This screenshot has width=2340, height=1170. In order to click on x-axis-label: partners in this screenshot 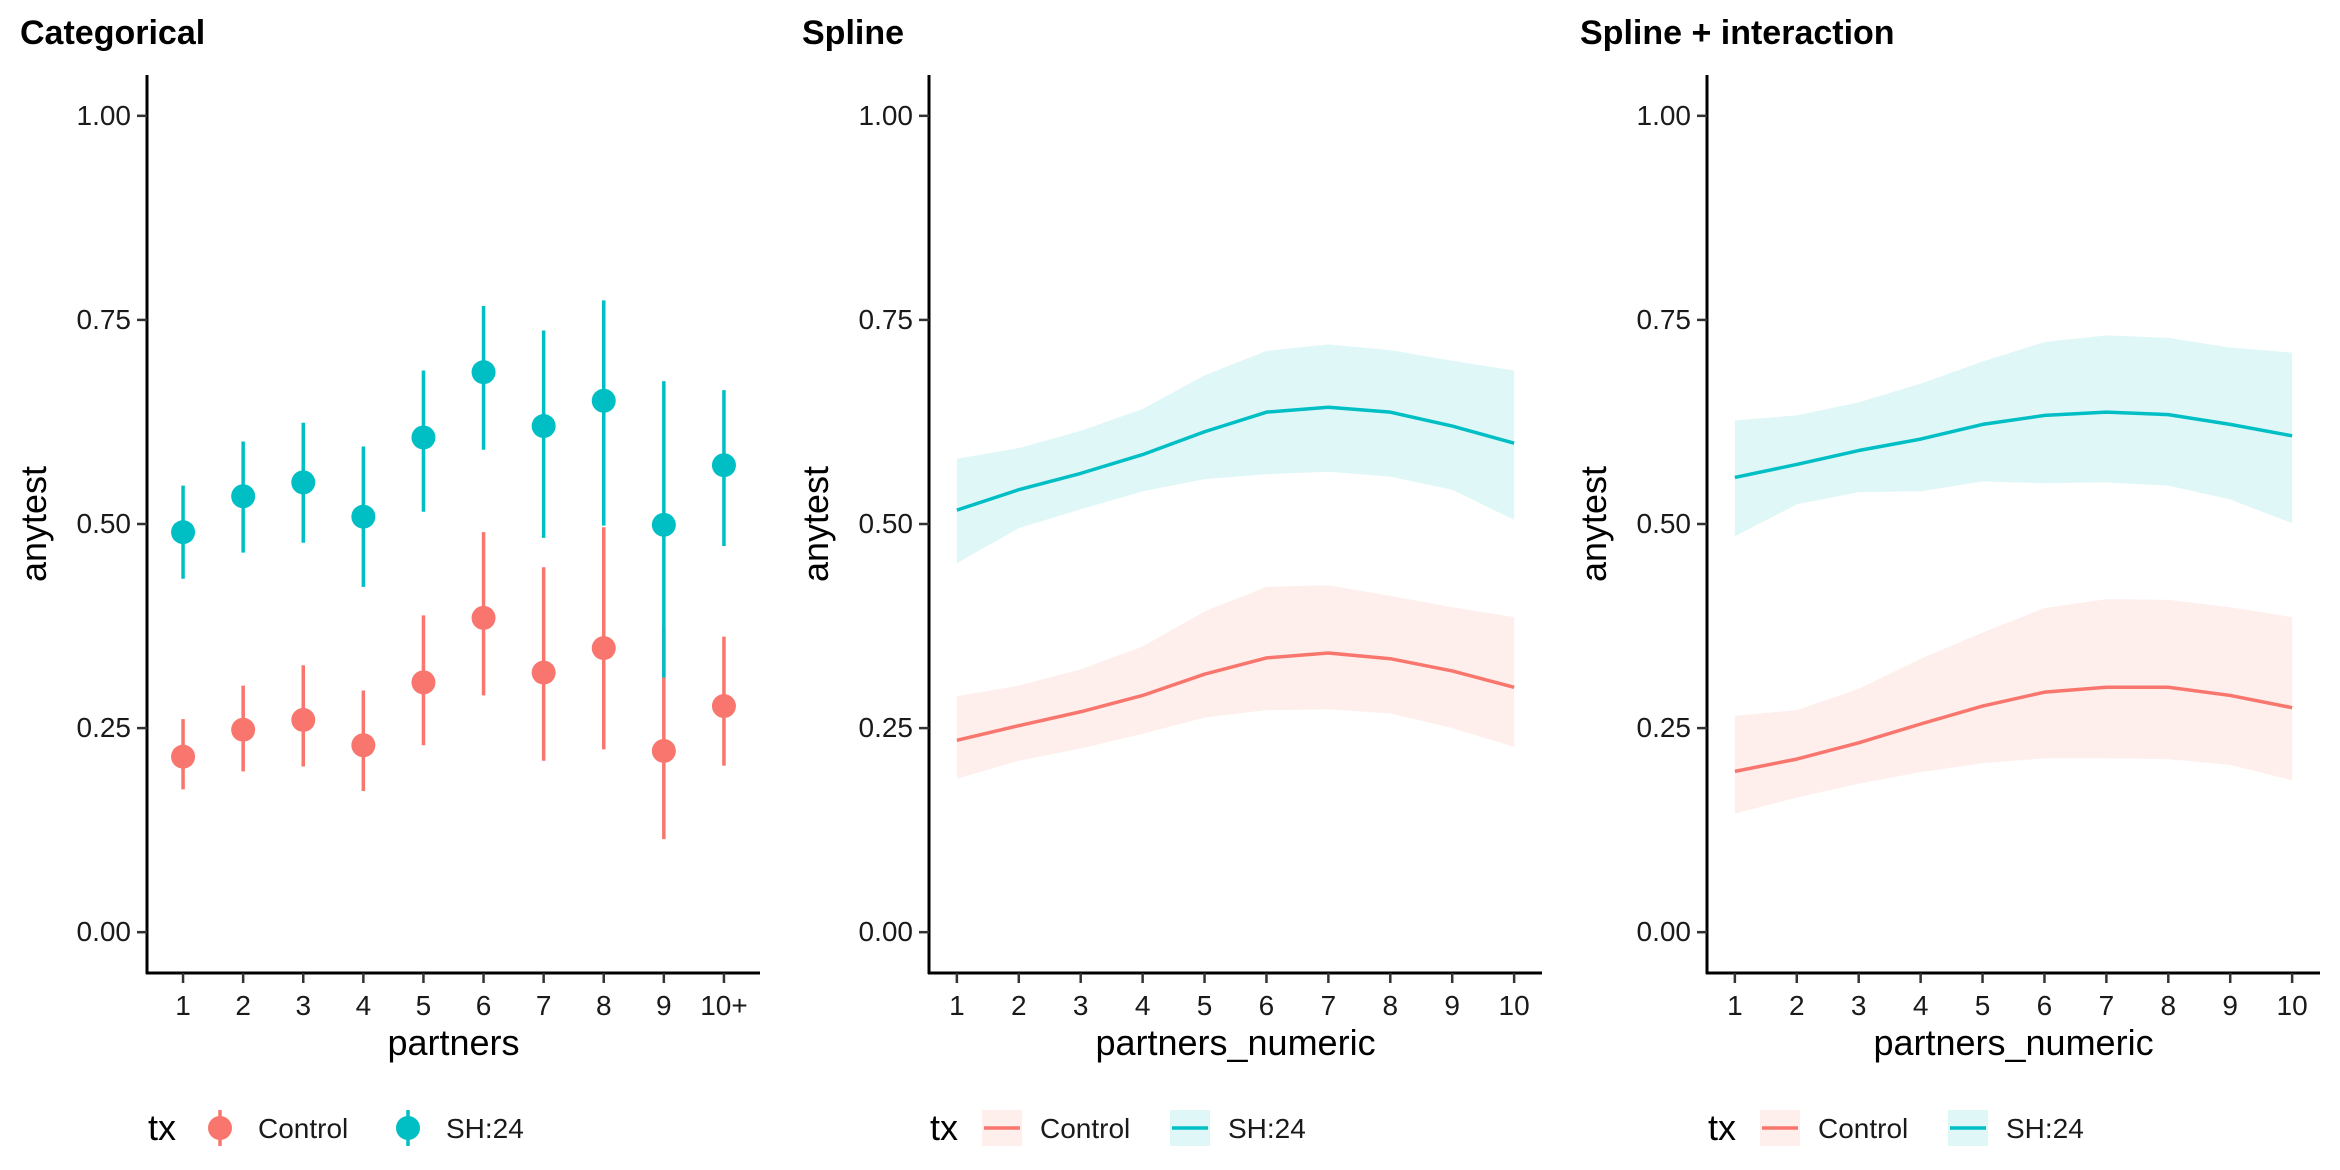, I will do `click(453, 1042)`.